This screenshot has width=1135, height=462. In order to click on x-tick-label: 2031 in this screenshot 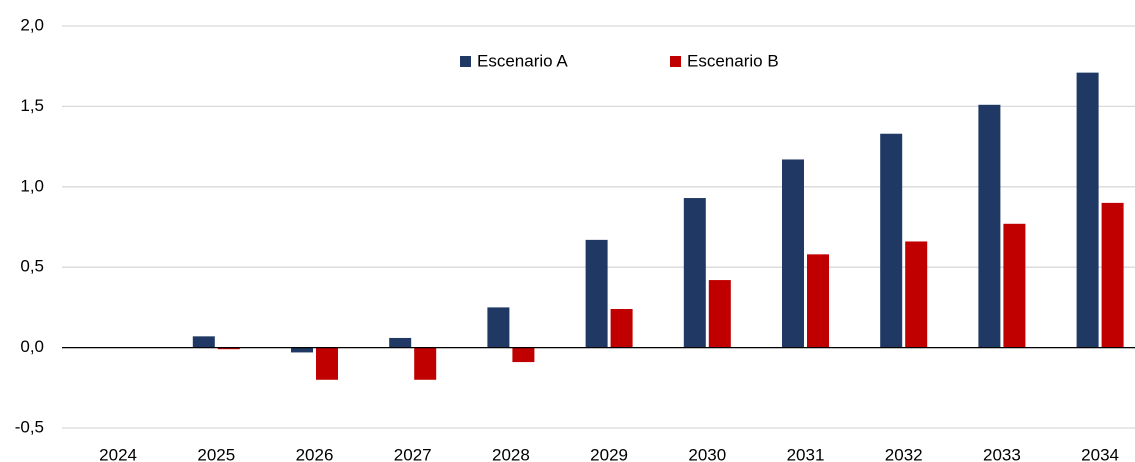, I will do `click(806, 453)`.